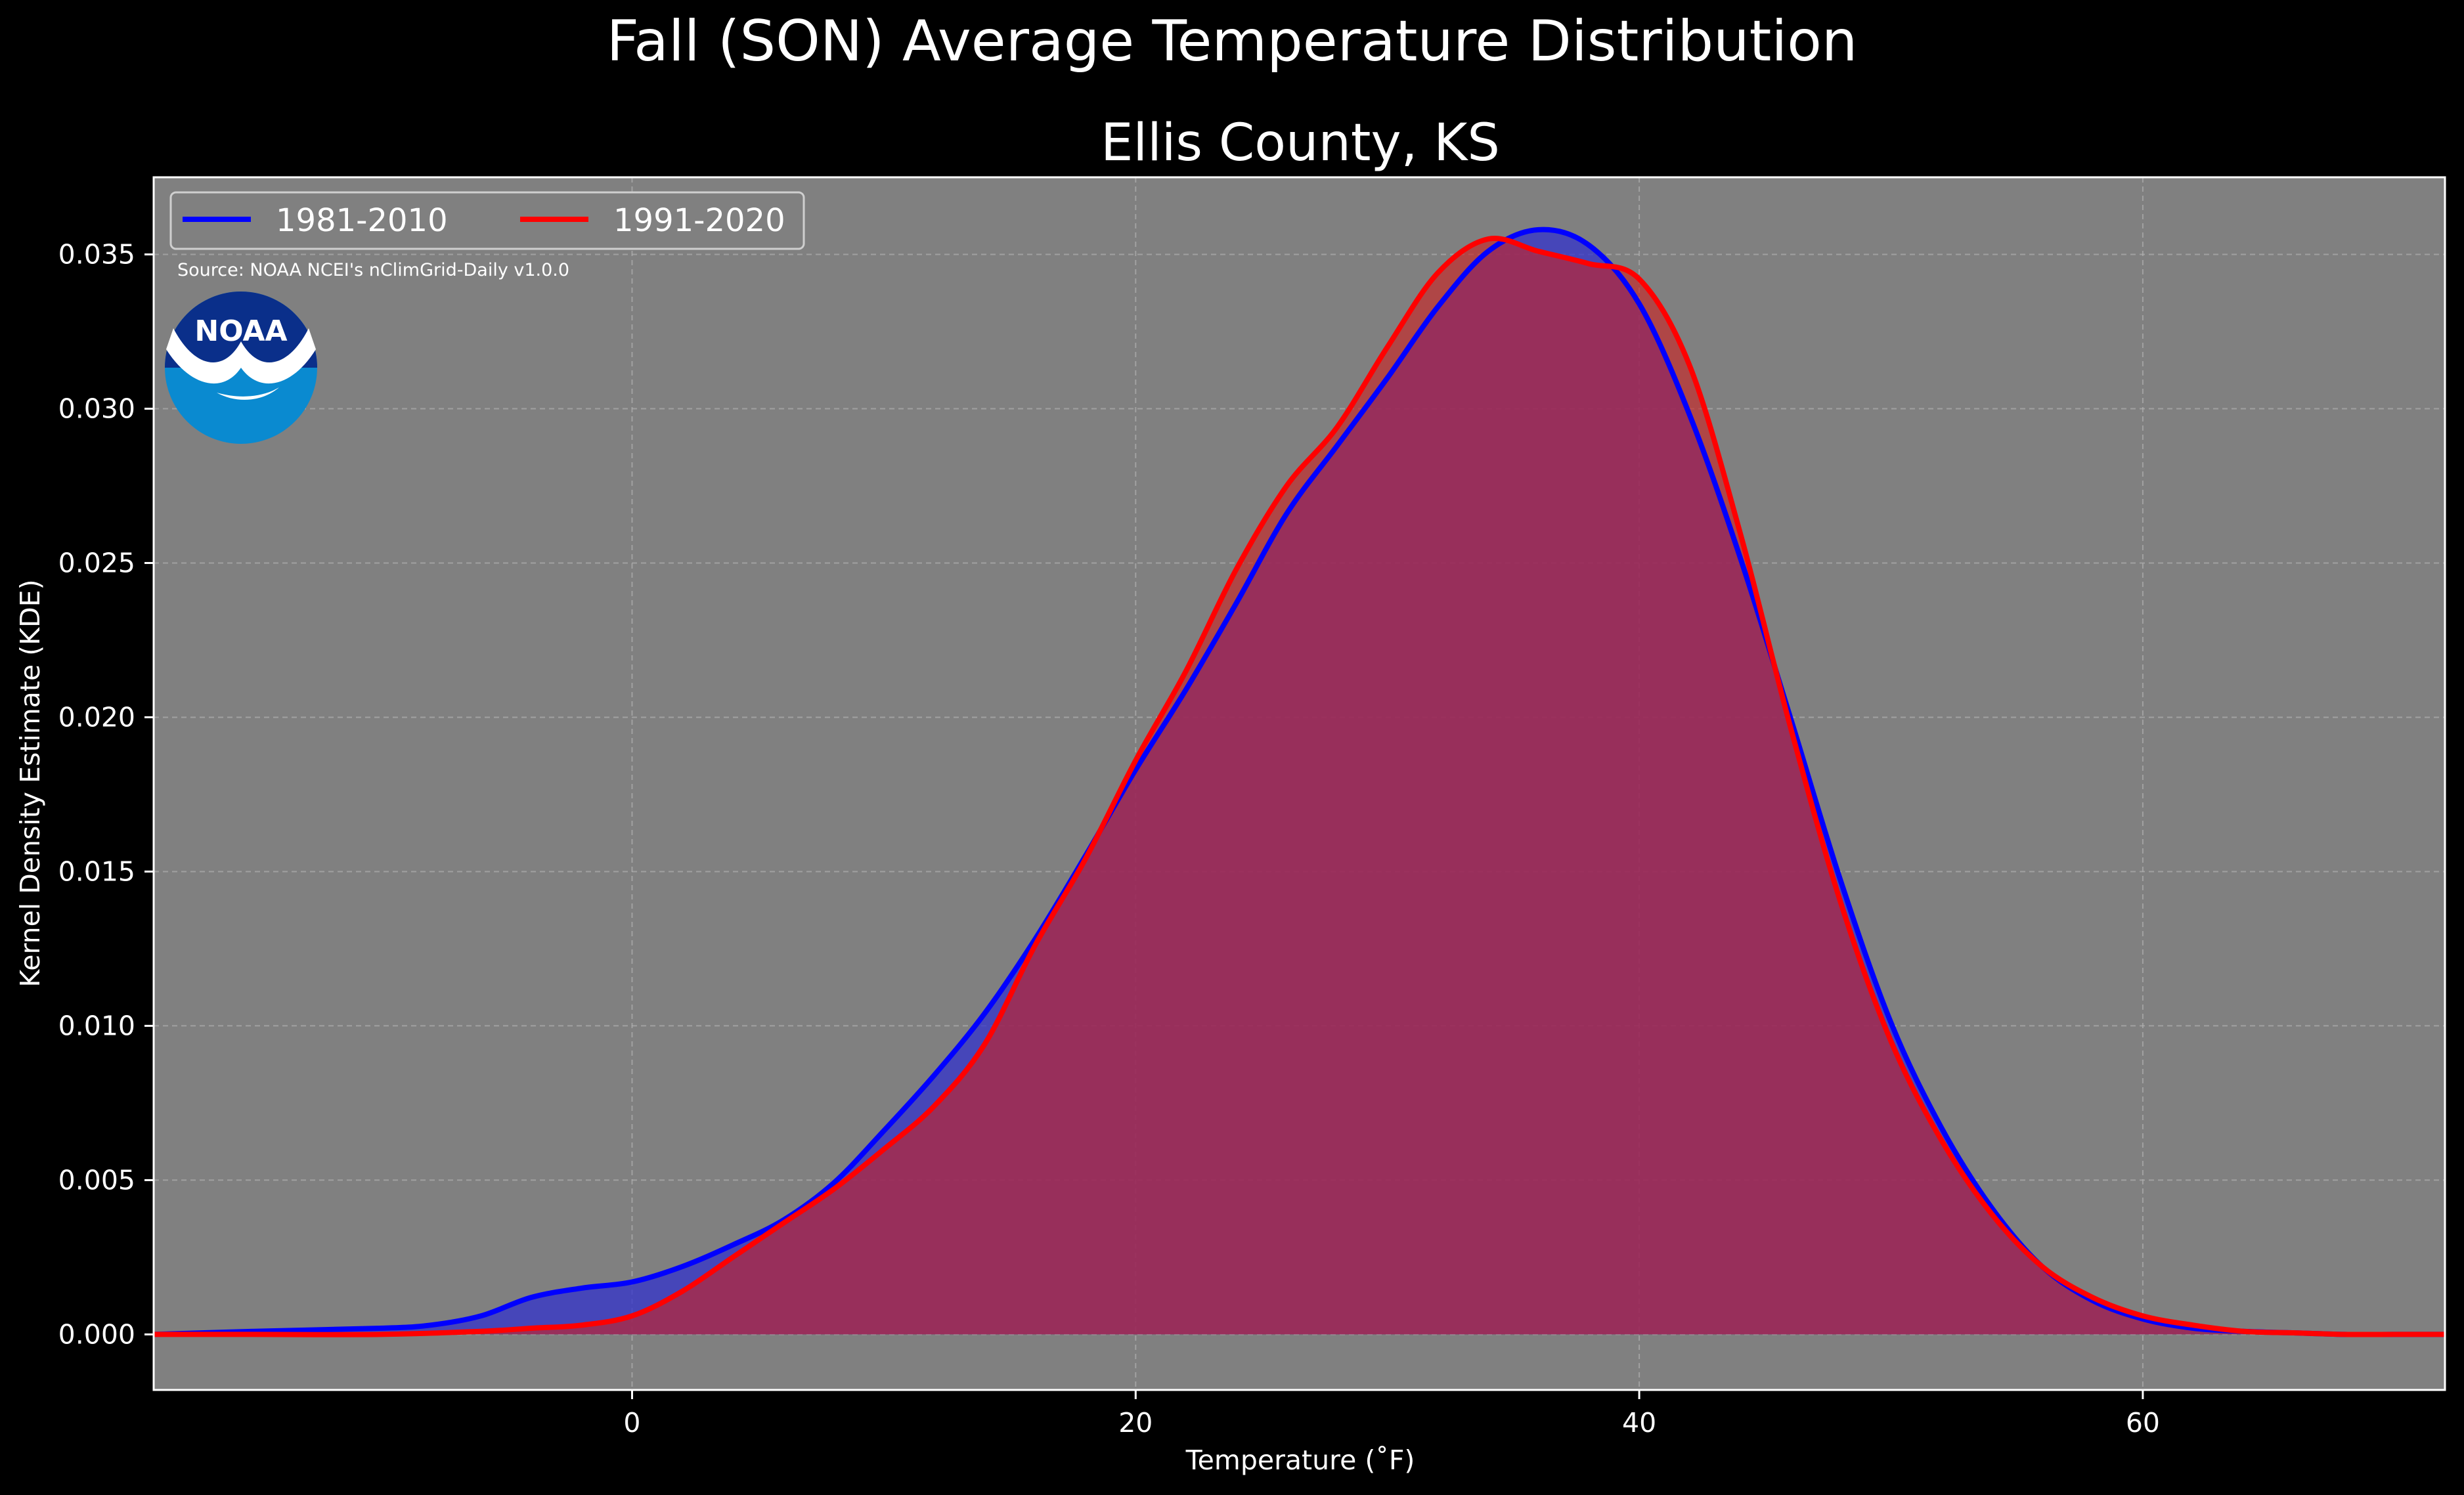 This screenshot has height=1495, width=2464. What do you see at coordinates (30, 783) in the screenshot?
I see `y-axis-label: Kernel Density Estimate (KDE)` at bounding box center [30, 783].